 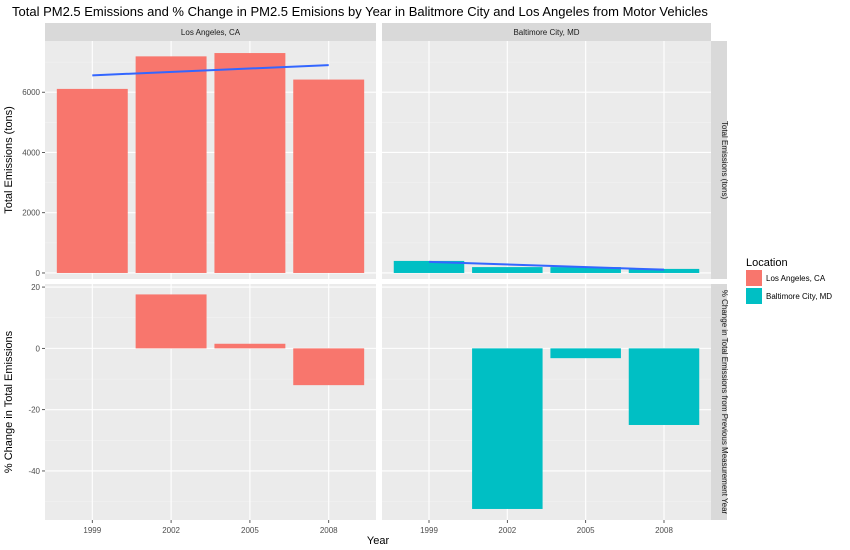 I want to click on y-tick-label: 20, so click(x=35, y=287).